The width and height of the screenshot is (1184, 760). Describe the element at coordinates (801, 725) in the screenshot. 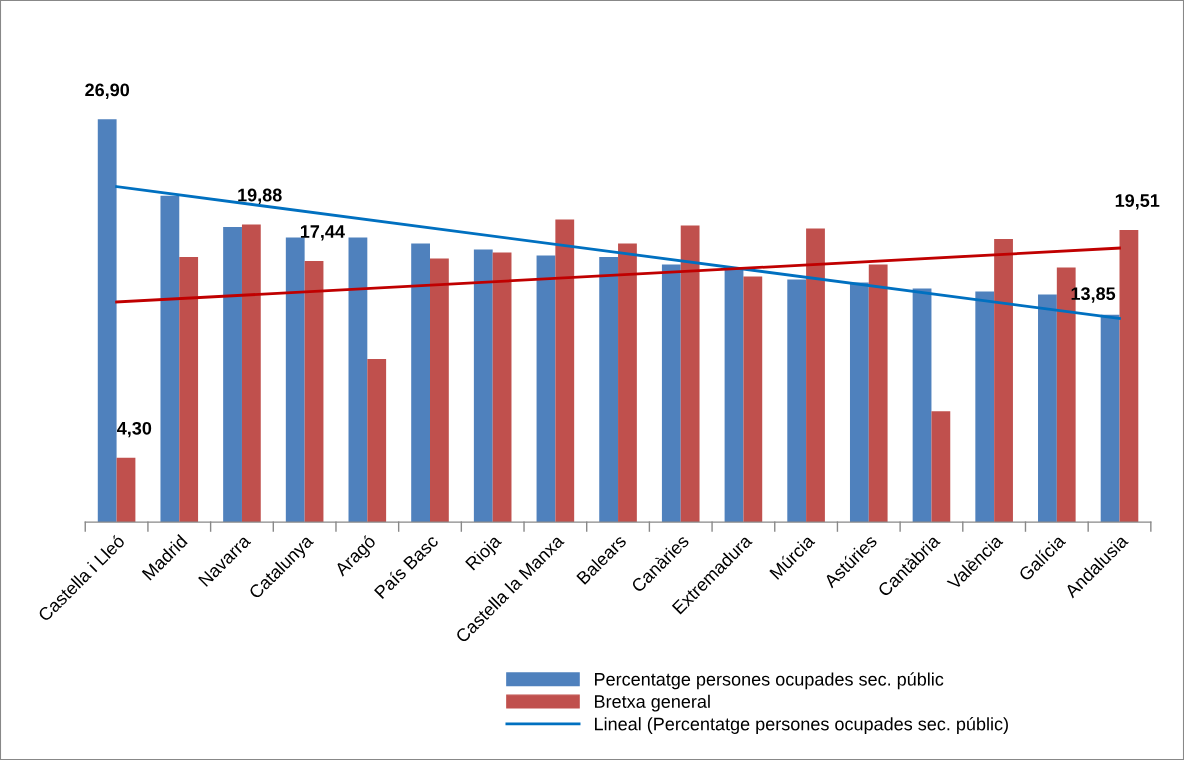

I see `legend-label: Lineal (Percentatge persones ocupades sec. públic)` at that location.